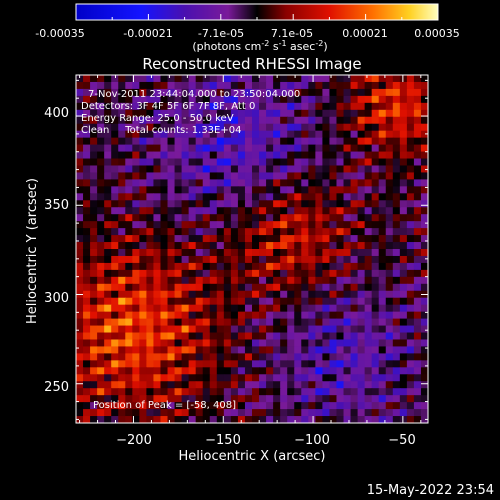  Describe the element at coordinates (56, 387) in the screenshot. I see `y-tick-label-0: 250` at that location.